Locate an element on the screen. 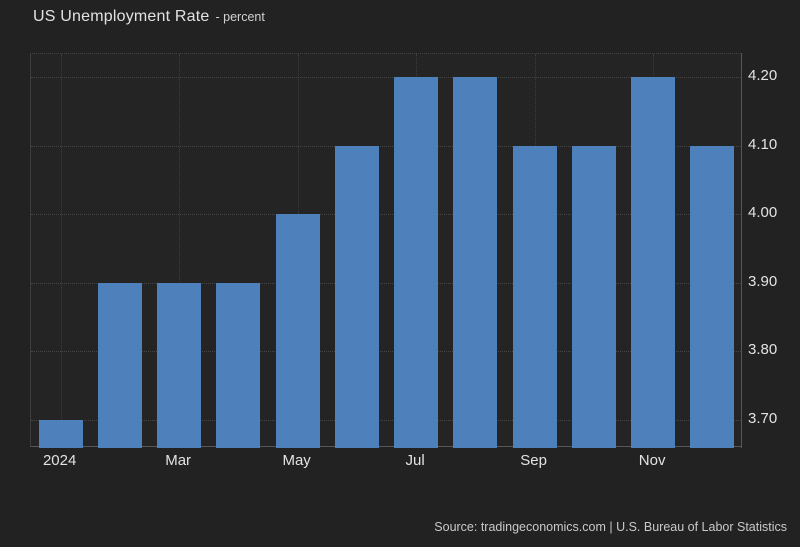  x-axis-label: Mar is located at coordinates (178, 460).